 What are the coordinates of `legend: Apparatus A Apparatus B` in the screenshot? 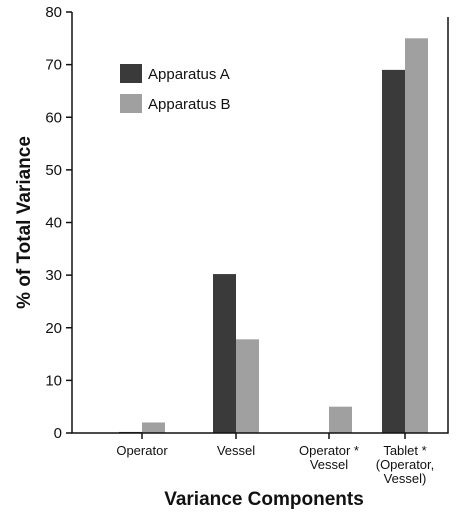 It's located at (175, 88).